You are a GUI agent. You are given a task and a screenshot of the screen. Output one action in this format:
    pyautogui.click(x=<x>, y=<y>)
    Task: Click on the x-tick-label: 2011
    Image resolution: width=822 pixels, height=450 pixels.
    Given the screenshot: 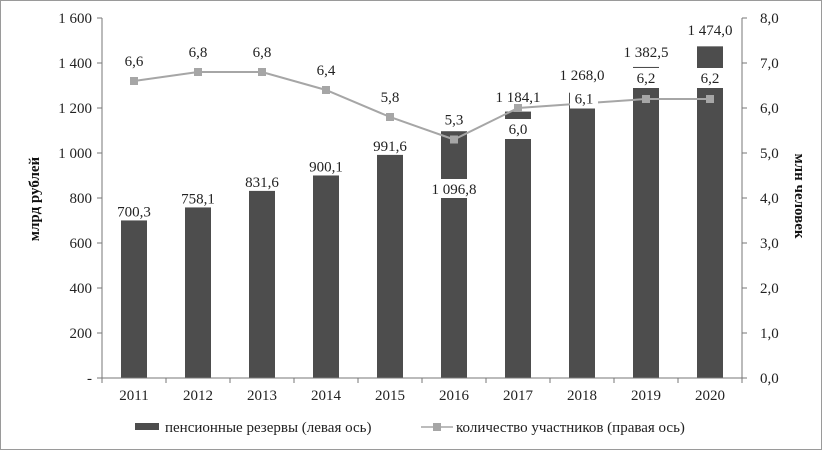 What is the action you would take?
    pyautogui.click(x=133, y=396)
    